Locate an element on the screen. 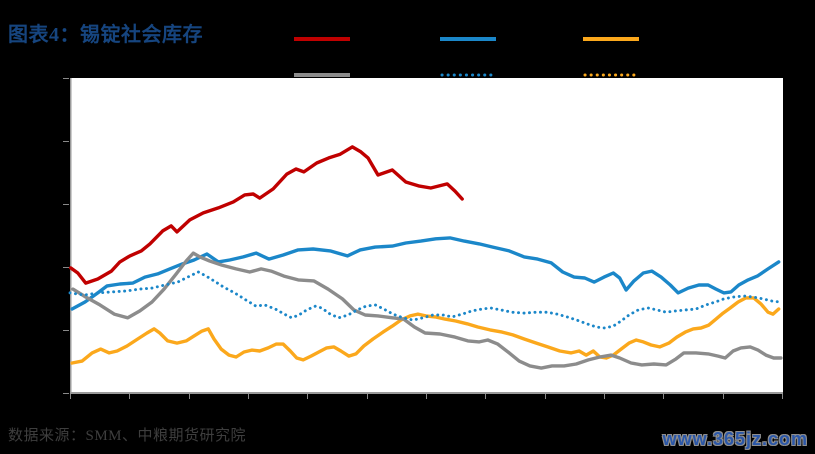 This screenshot has height=454, width=815. watermark: www.365jz.com is located at coordinates (735, 439).